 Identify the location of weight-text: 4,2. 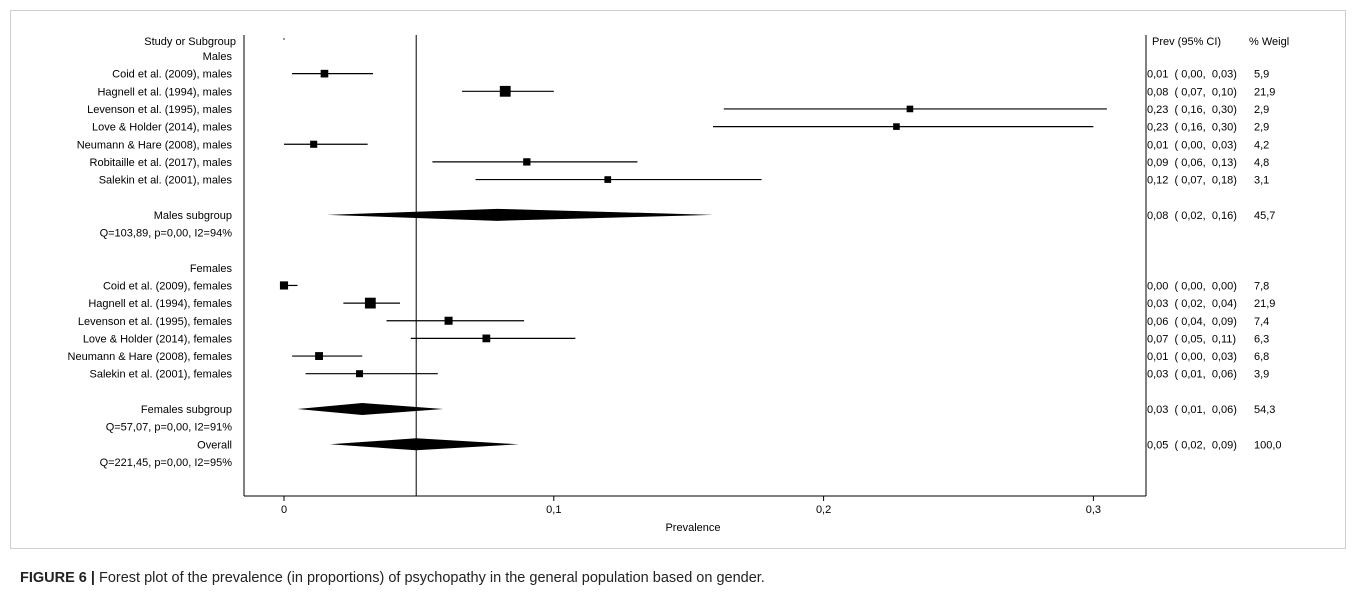
(1261, 145).